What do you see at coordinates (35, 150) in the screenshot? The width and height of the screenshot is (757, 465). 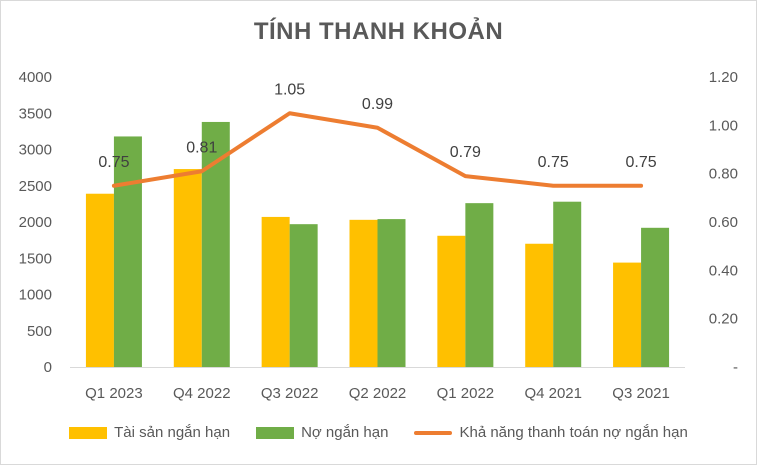 I see `y-left-tick-label: 3000` at bounding box center [35, 150].